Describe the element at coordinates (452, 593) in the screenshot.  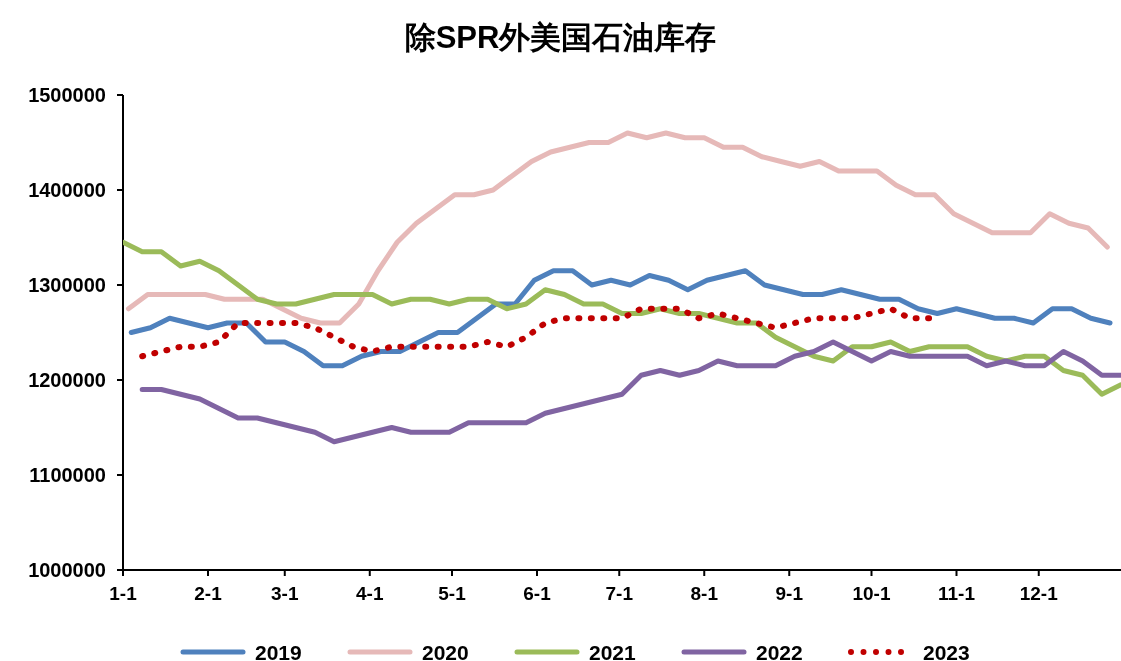
I see `x-tick-label: 5-1` at that location.